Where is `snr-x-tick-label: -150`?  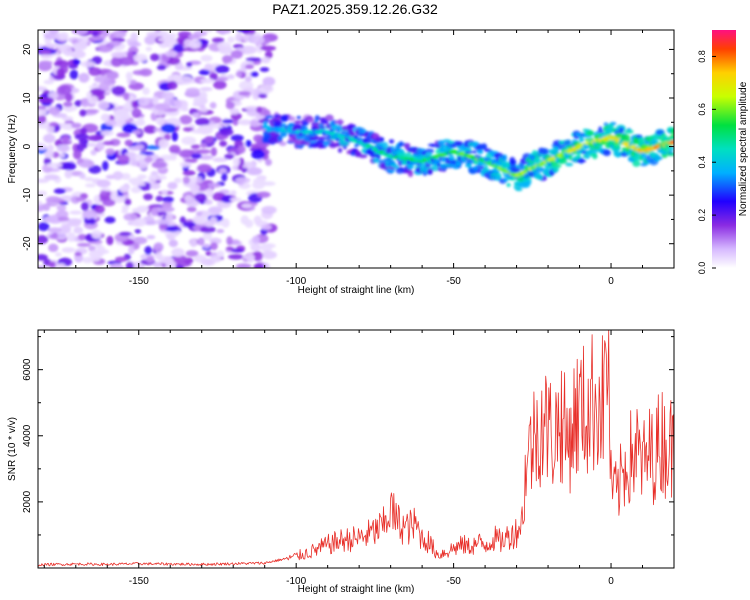 snr-x-tick-label: -150 is located at coordinates (139, 581).